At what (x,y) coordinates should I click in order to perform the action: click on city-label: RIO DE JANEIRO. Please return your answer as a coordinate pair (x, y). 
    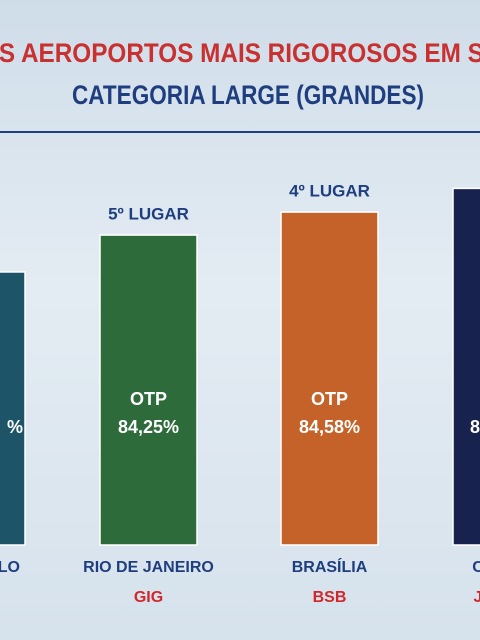
    Looking at the image, I should click on (148, 567).